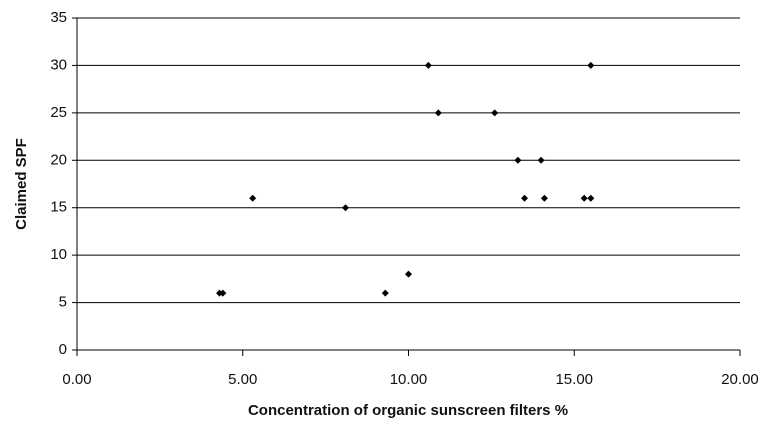 The height and width of the screenshot is (425, 765). I want to click on y-tick-label: 10, so click(58, 254).